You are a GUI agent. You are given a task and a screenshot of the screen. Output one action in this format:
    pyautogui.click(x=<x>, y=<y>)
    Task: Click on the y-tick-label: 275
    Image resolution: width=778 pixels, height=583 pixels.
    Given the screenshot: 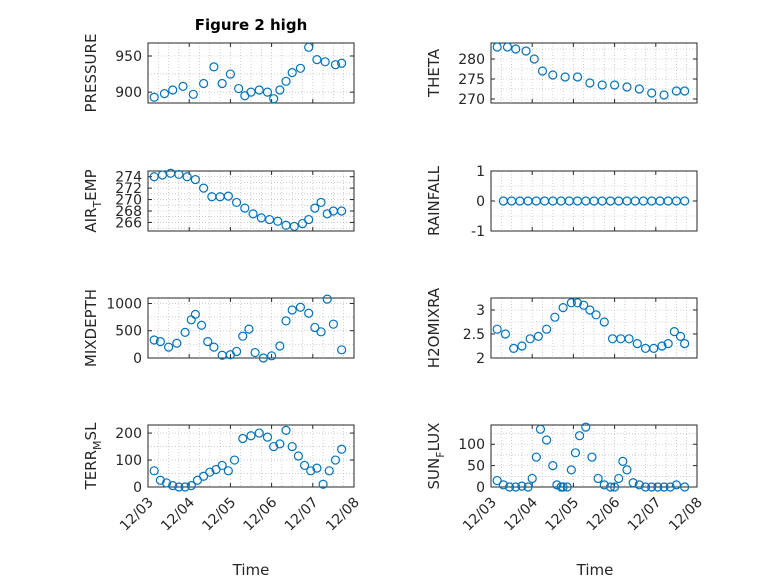 What is the action you would take?
    pyautogui.click(x=471, y=80)
    